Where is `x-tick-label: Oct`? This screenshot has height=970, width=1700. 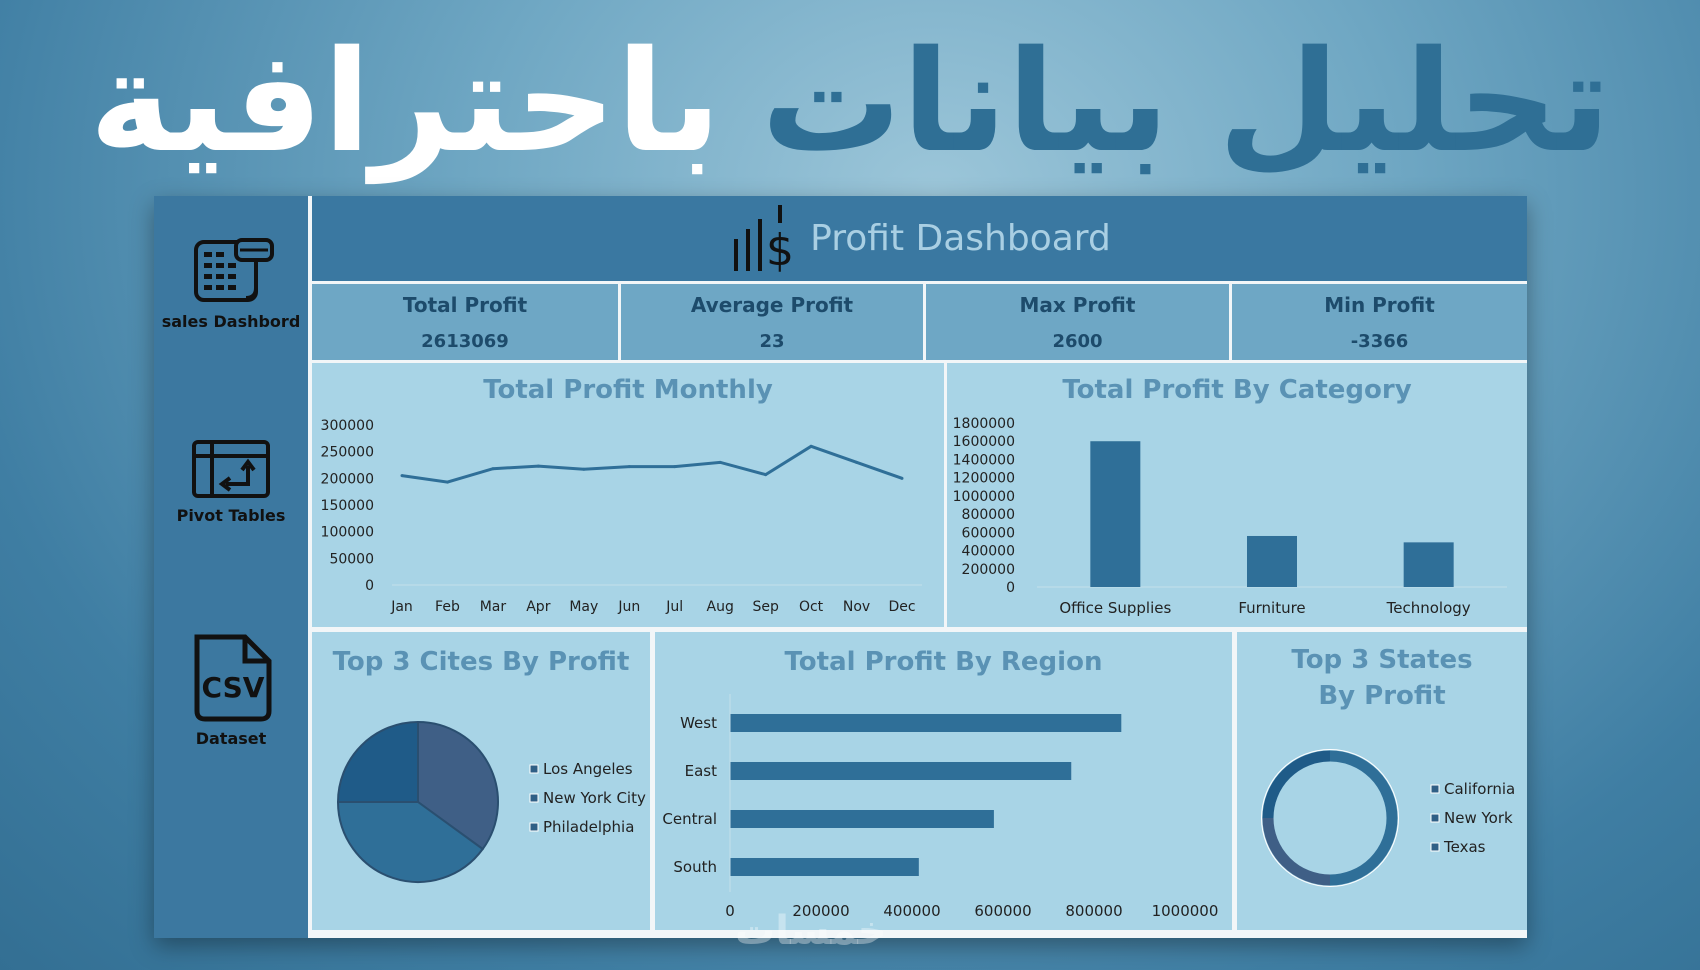 x-tick-label: Oct is located at coordinates (811, 607).